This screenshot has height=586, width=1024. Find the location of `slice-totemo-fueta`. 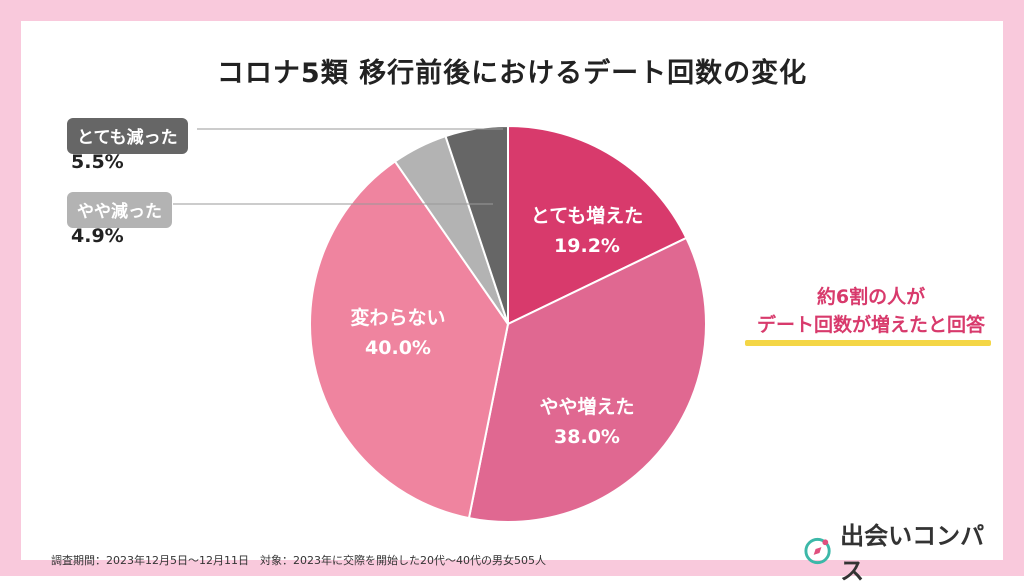

slice-totemo-fueta is located at coordinates (597, 225).